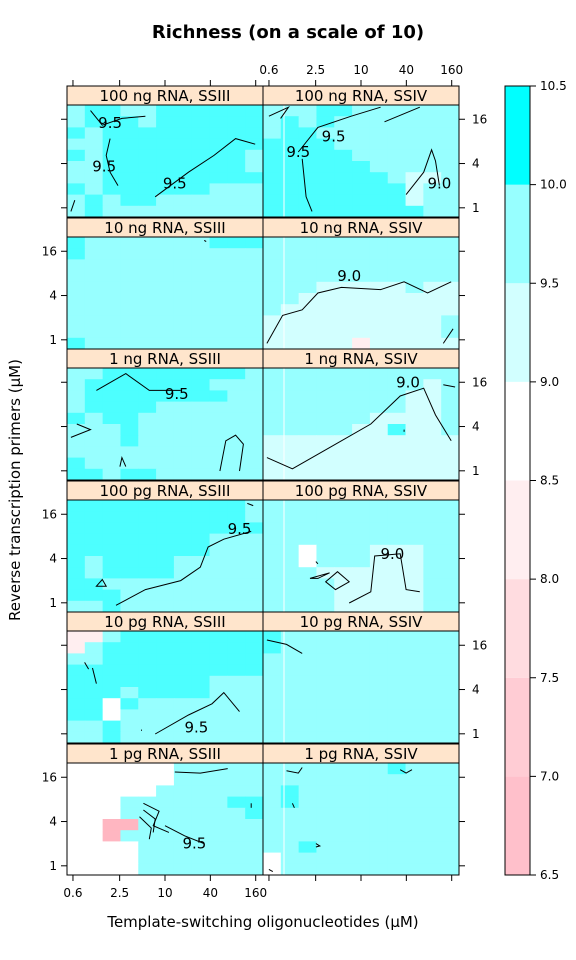 This screenshot has height=960, width=576. I want to click on y-tick-label: 1, so click(53, 866).